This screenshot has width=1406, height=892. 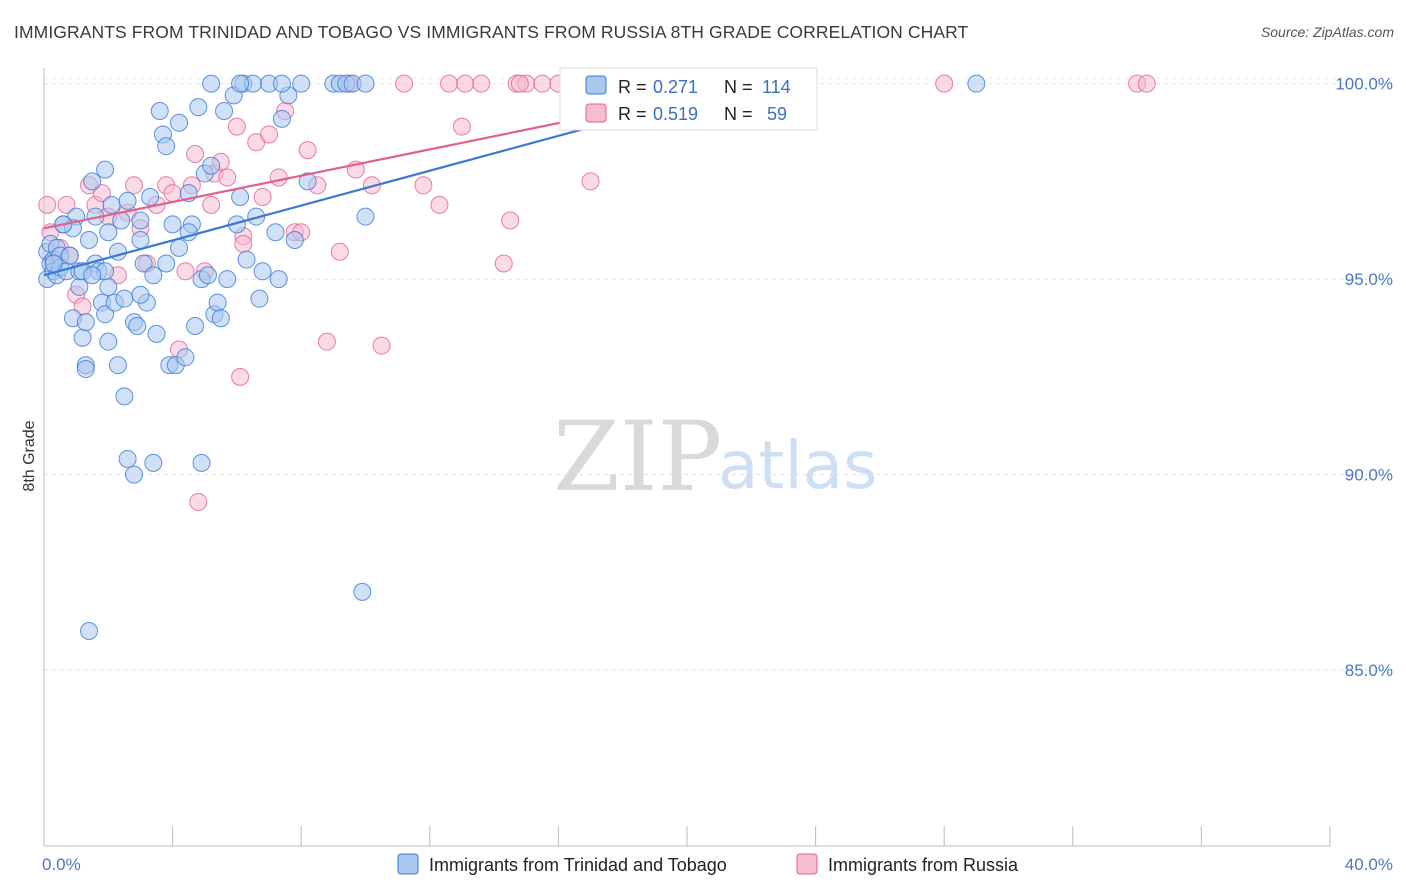 What do you see at coordinates (578, 865) in the screenshot?
I see `series-legend-label-blue: Immigrants from Trinidad and Tobago` at bounding box center [578, 865].